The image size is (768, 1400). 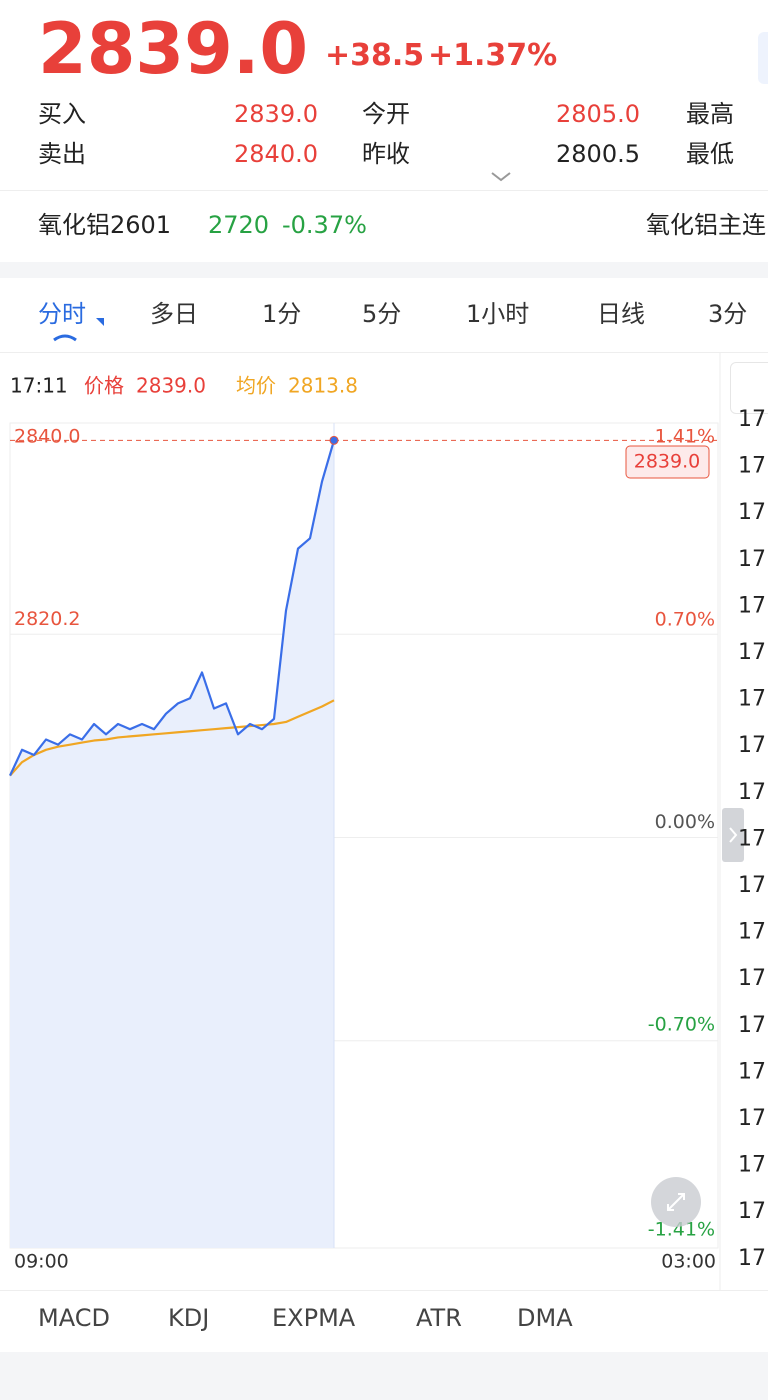 What do you see at coordinates (62, 114) in the screenshot?
I see `quote-label: 买入` at bounding box center [62, 114].